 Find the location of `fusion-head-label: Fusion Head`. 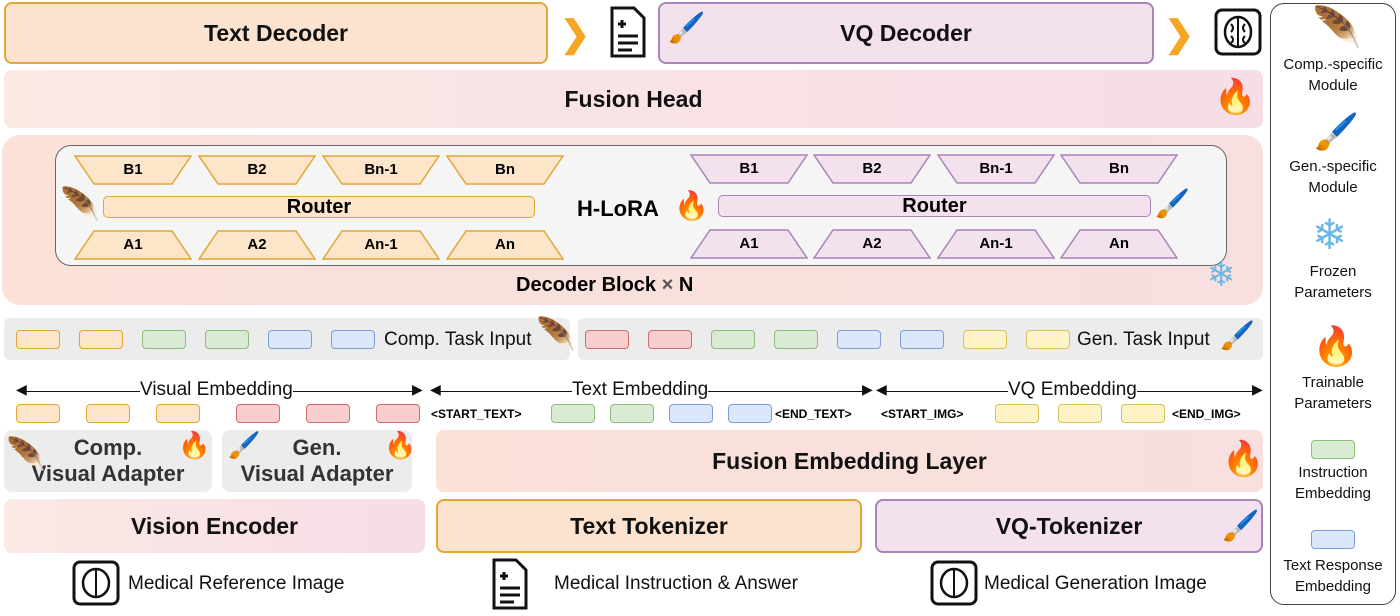

fusion-head-label: Fusion Head is located at coordinates (633, 98).